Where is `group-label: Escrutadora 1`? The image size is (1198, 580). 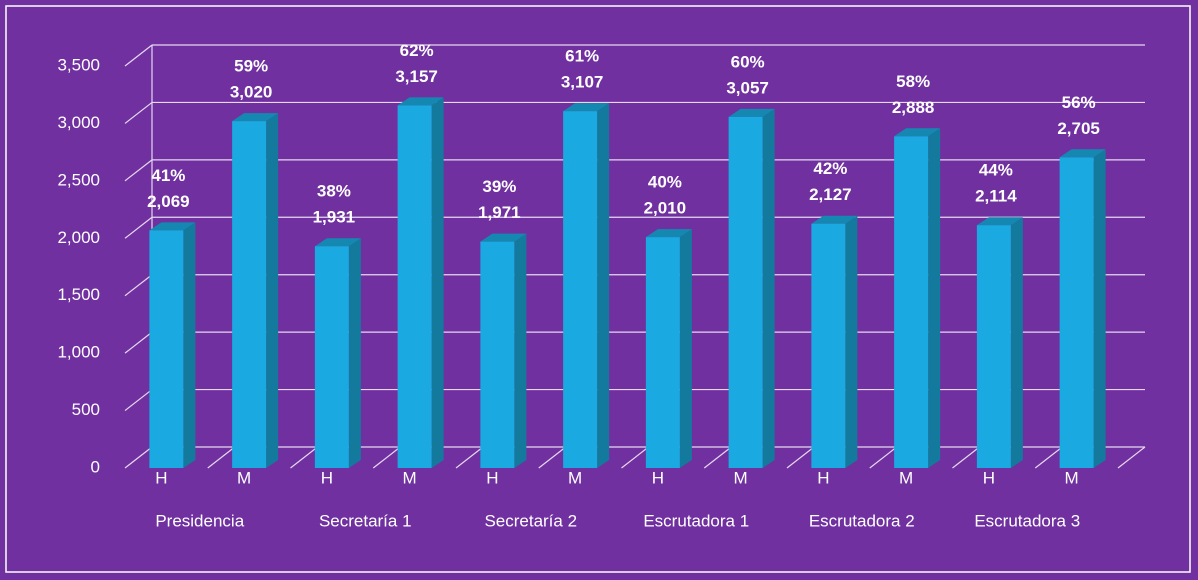 group-label: Escrutadora 1 is located at coordinates (696, 520).